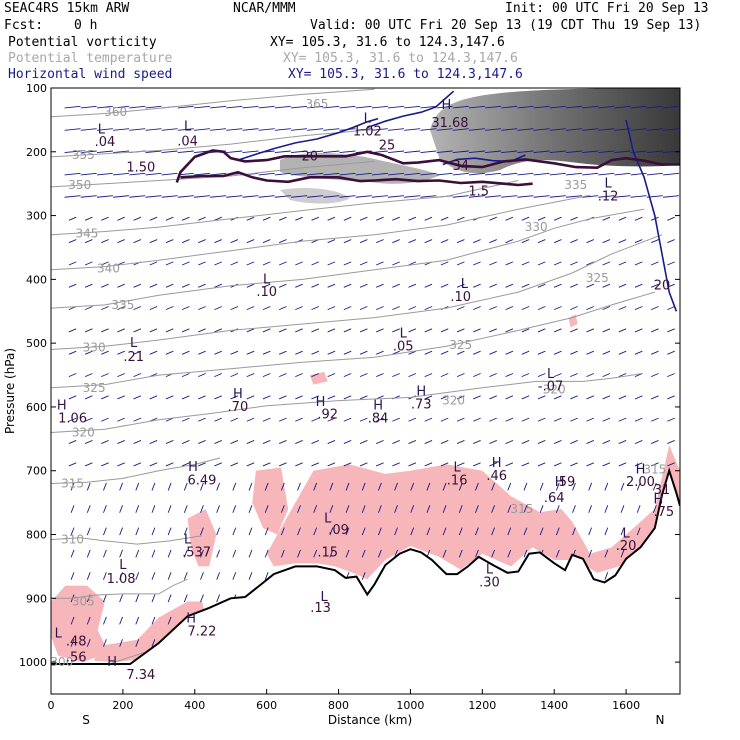 The width and height of the screenshot is (740, 740). Describe the element at coordinates (196, 552) in the screenshot. I see `pv-value-label: .537` at that location.